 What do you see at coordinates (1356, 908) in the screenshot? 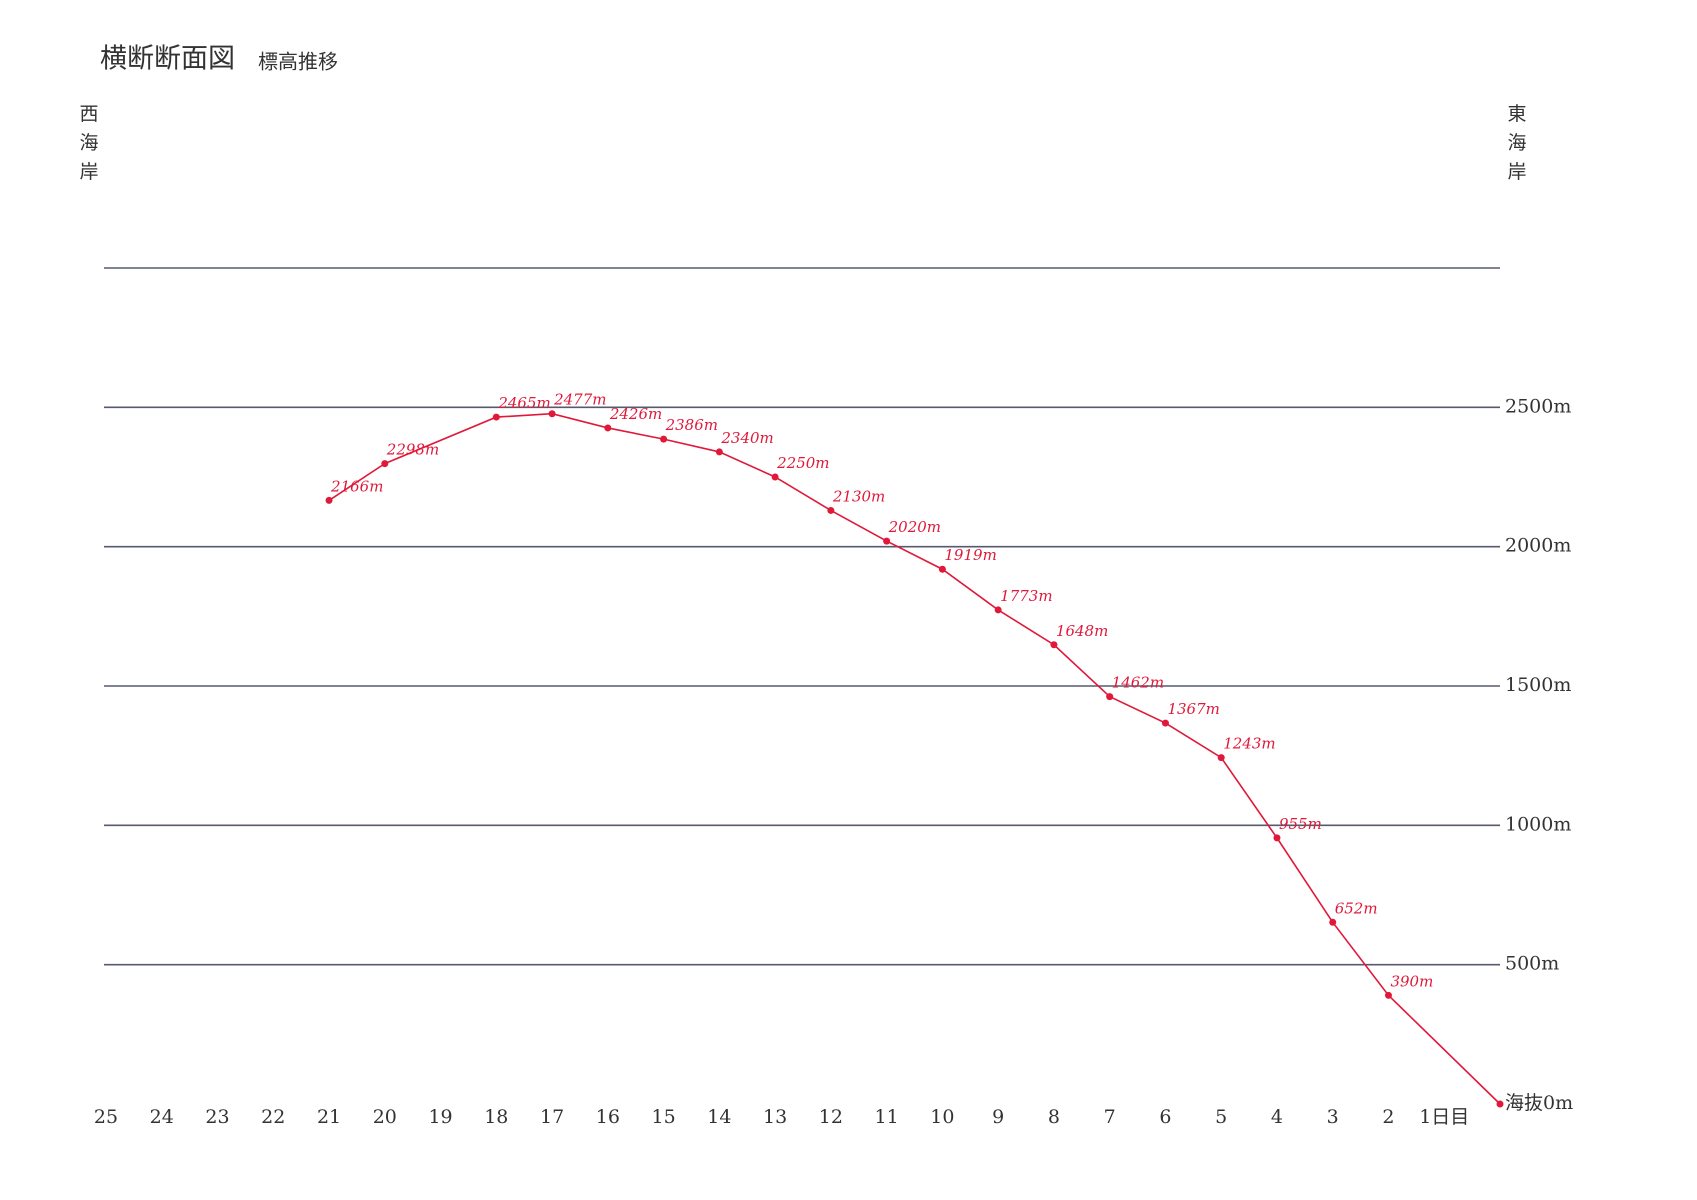
I see `data-label: 652m` at bounding box center [1356, 908].